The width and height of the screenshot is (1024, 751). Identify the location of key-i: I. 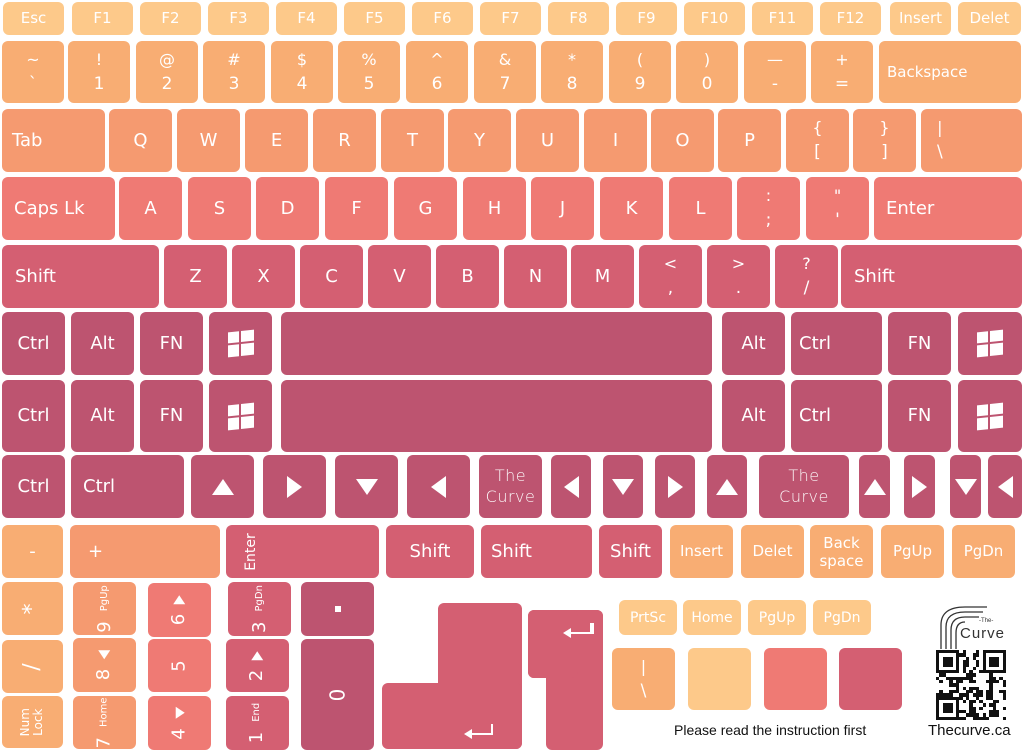
(615, 140).